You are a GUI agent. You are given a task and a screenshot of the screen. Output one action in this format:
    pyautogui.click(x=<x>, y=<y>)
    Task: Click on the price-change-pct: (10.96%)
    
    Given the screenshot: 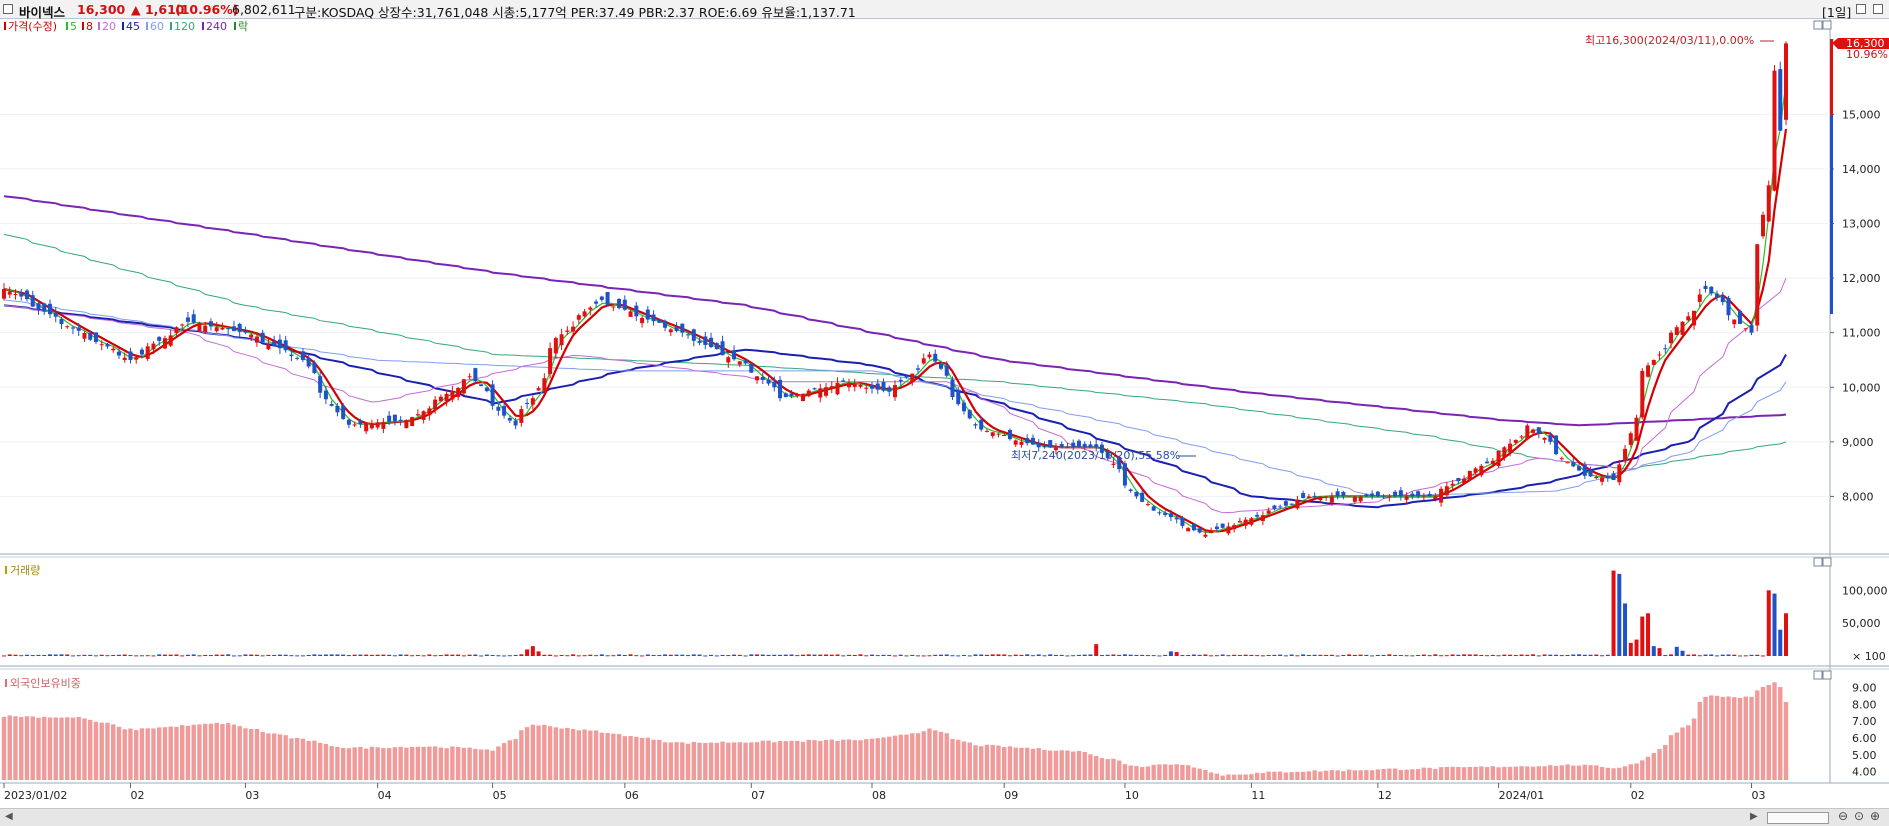 What is the action you would take?
    pyautogui.click(x=207, y=9)
    